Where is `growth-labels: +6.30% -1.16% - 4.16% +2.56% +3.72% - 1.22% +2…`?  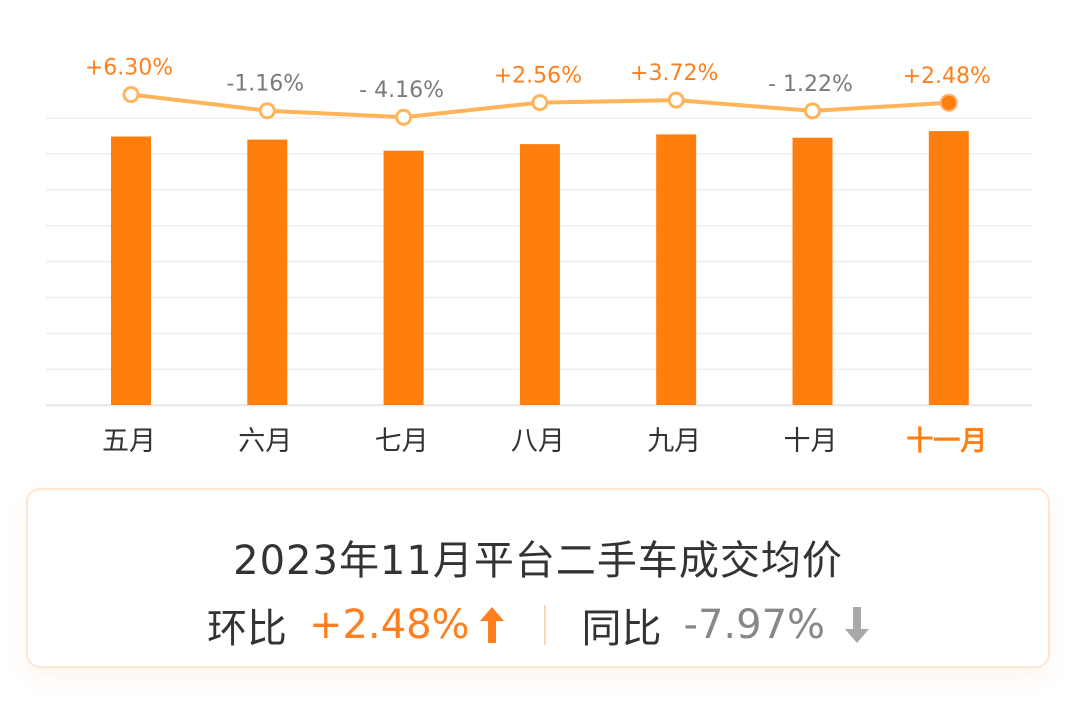 growth-labels: +6.30% -1.16% - 4.16% +2.56% +3.72% - 1.22% +2… is located at coordinates (538, 80).